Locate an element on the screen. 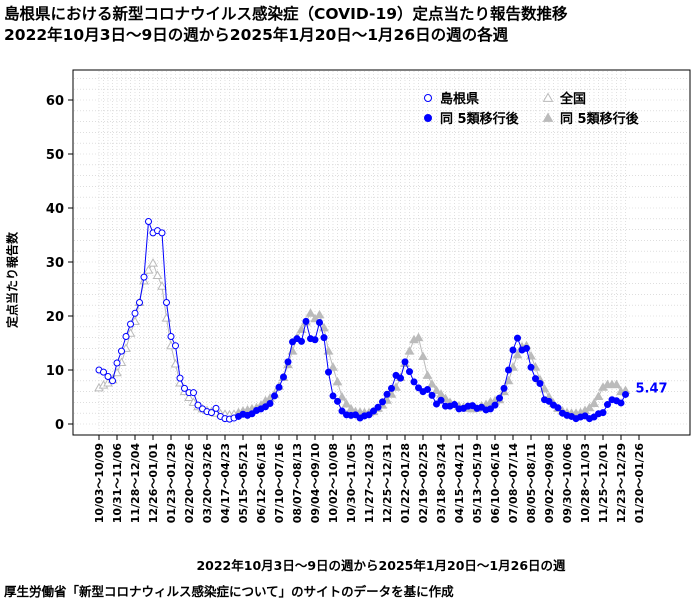  y-tick-label: 30 is located at coordinates (55, 263).